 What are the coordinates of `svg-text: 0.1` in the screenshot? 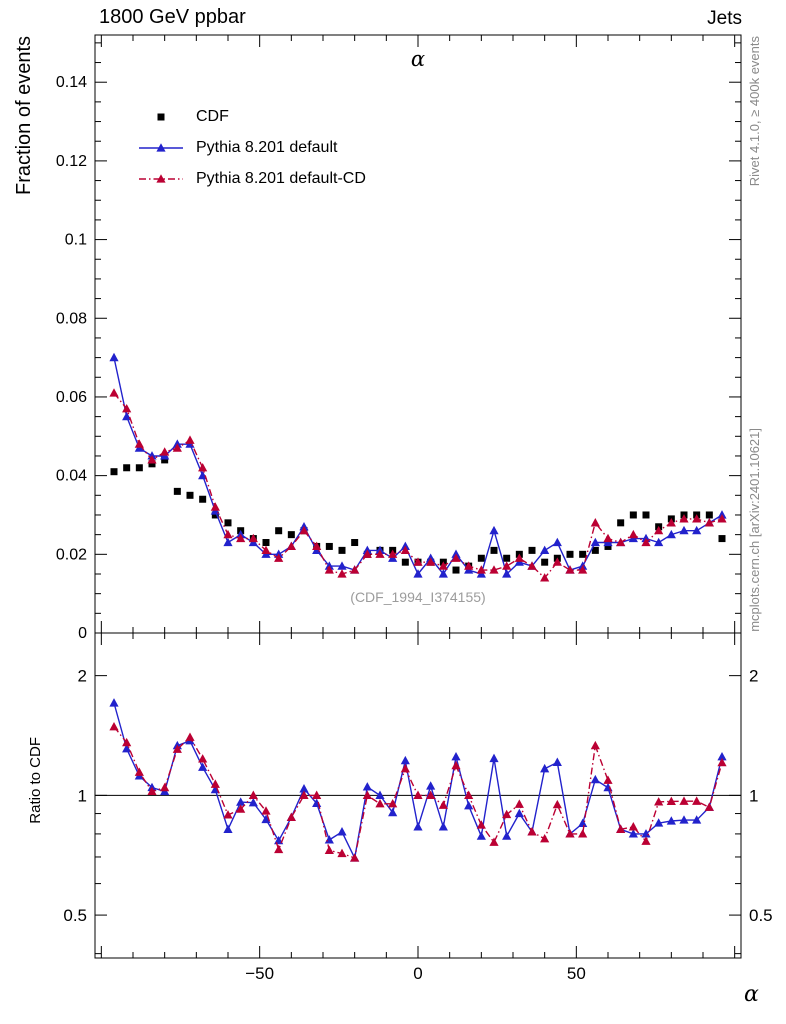 It's located at (76, 240).